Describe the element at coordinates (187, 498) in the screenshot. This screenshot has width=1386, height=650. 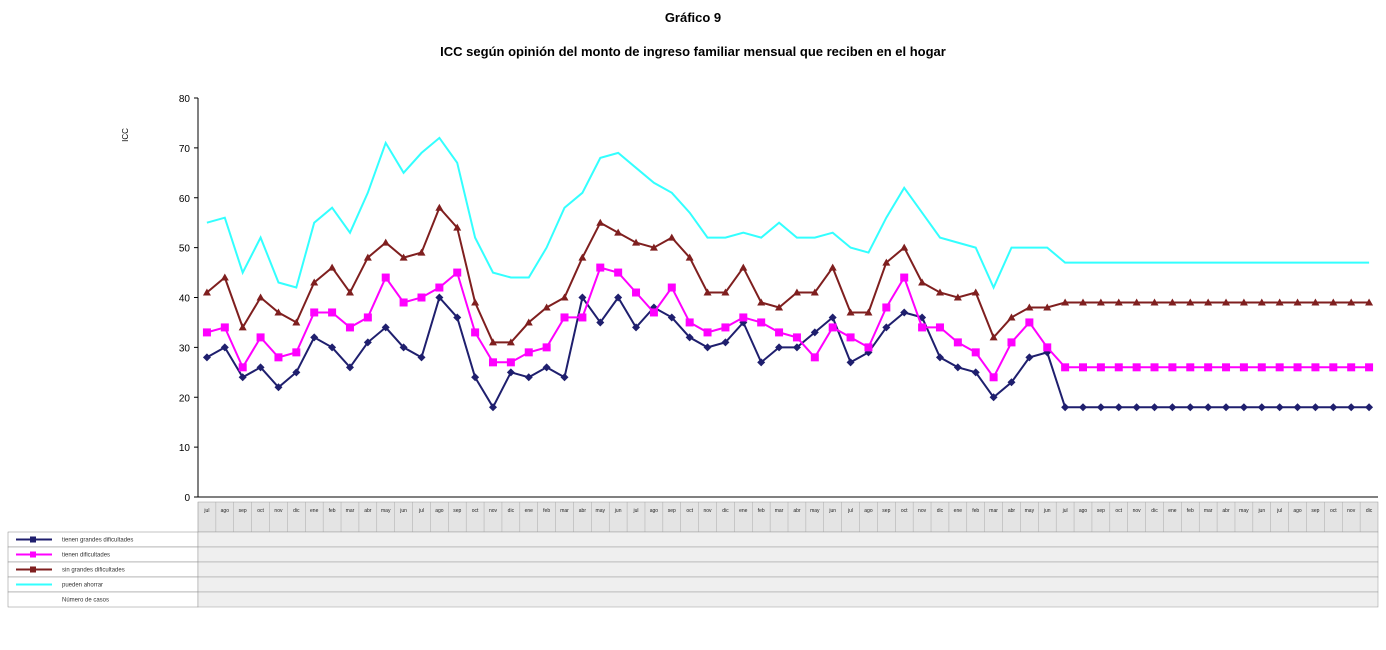
I see `y-tick-label: 0` at that location.